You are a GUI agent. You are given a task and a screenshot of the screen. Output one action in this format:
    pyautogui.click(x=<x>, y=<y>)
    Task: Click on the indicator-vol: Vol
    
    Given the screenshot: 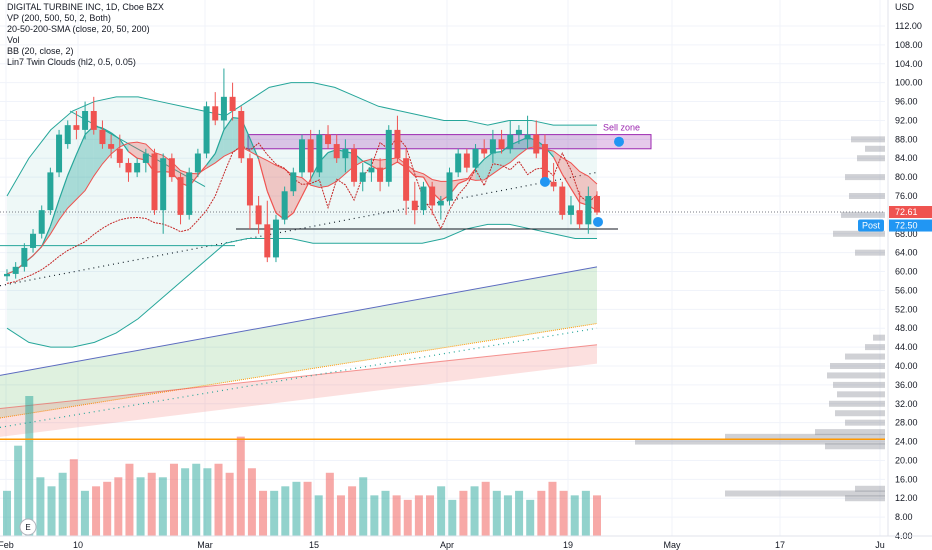 What is the action you would take?
    pyautogui.click(x=13, y=40)
    